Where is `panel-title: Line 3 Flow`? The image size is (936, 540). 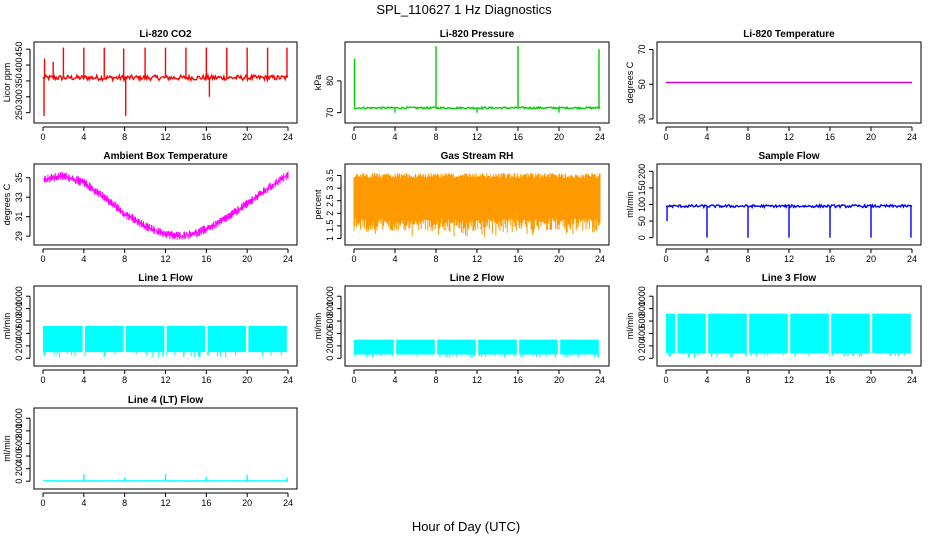 panel-title: Line 3 Flow is located at coordinates (789, 278).